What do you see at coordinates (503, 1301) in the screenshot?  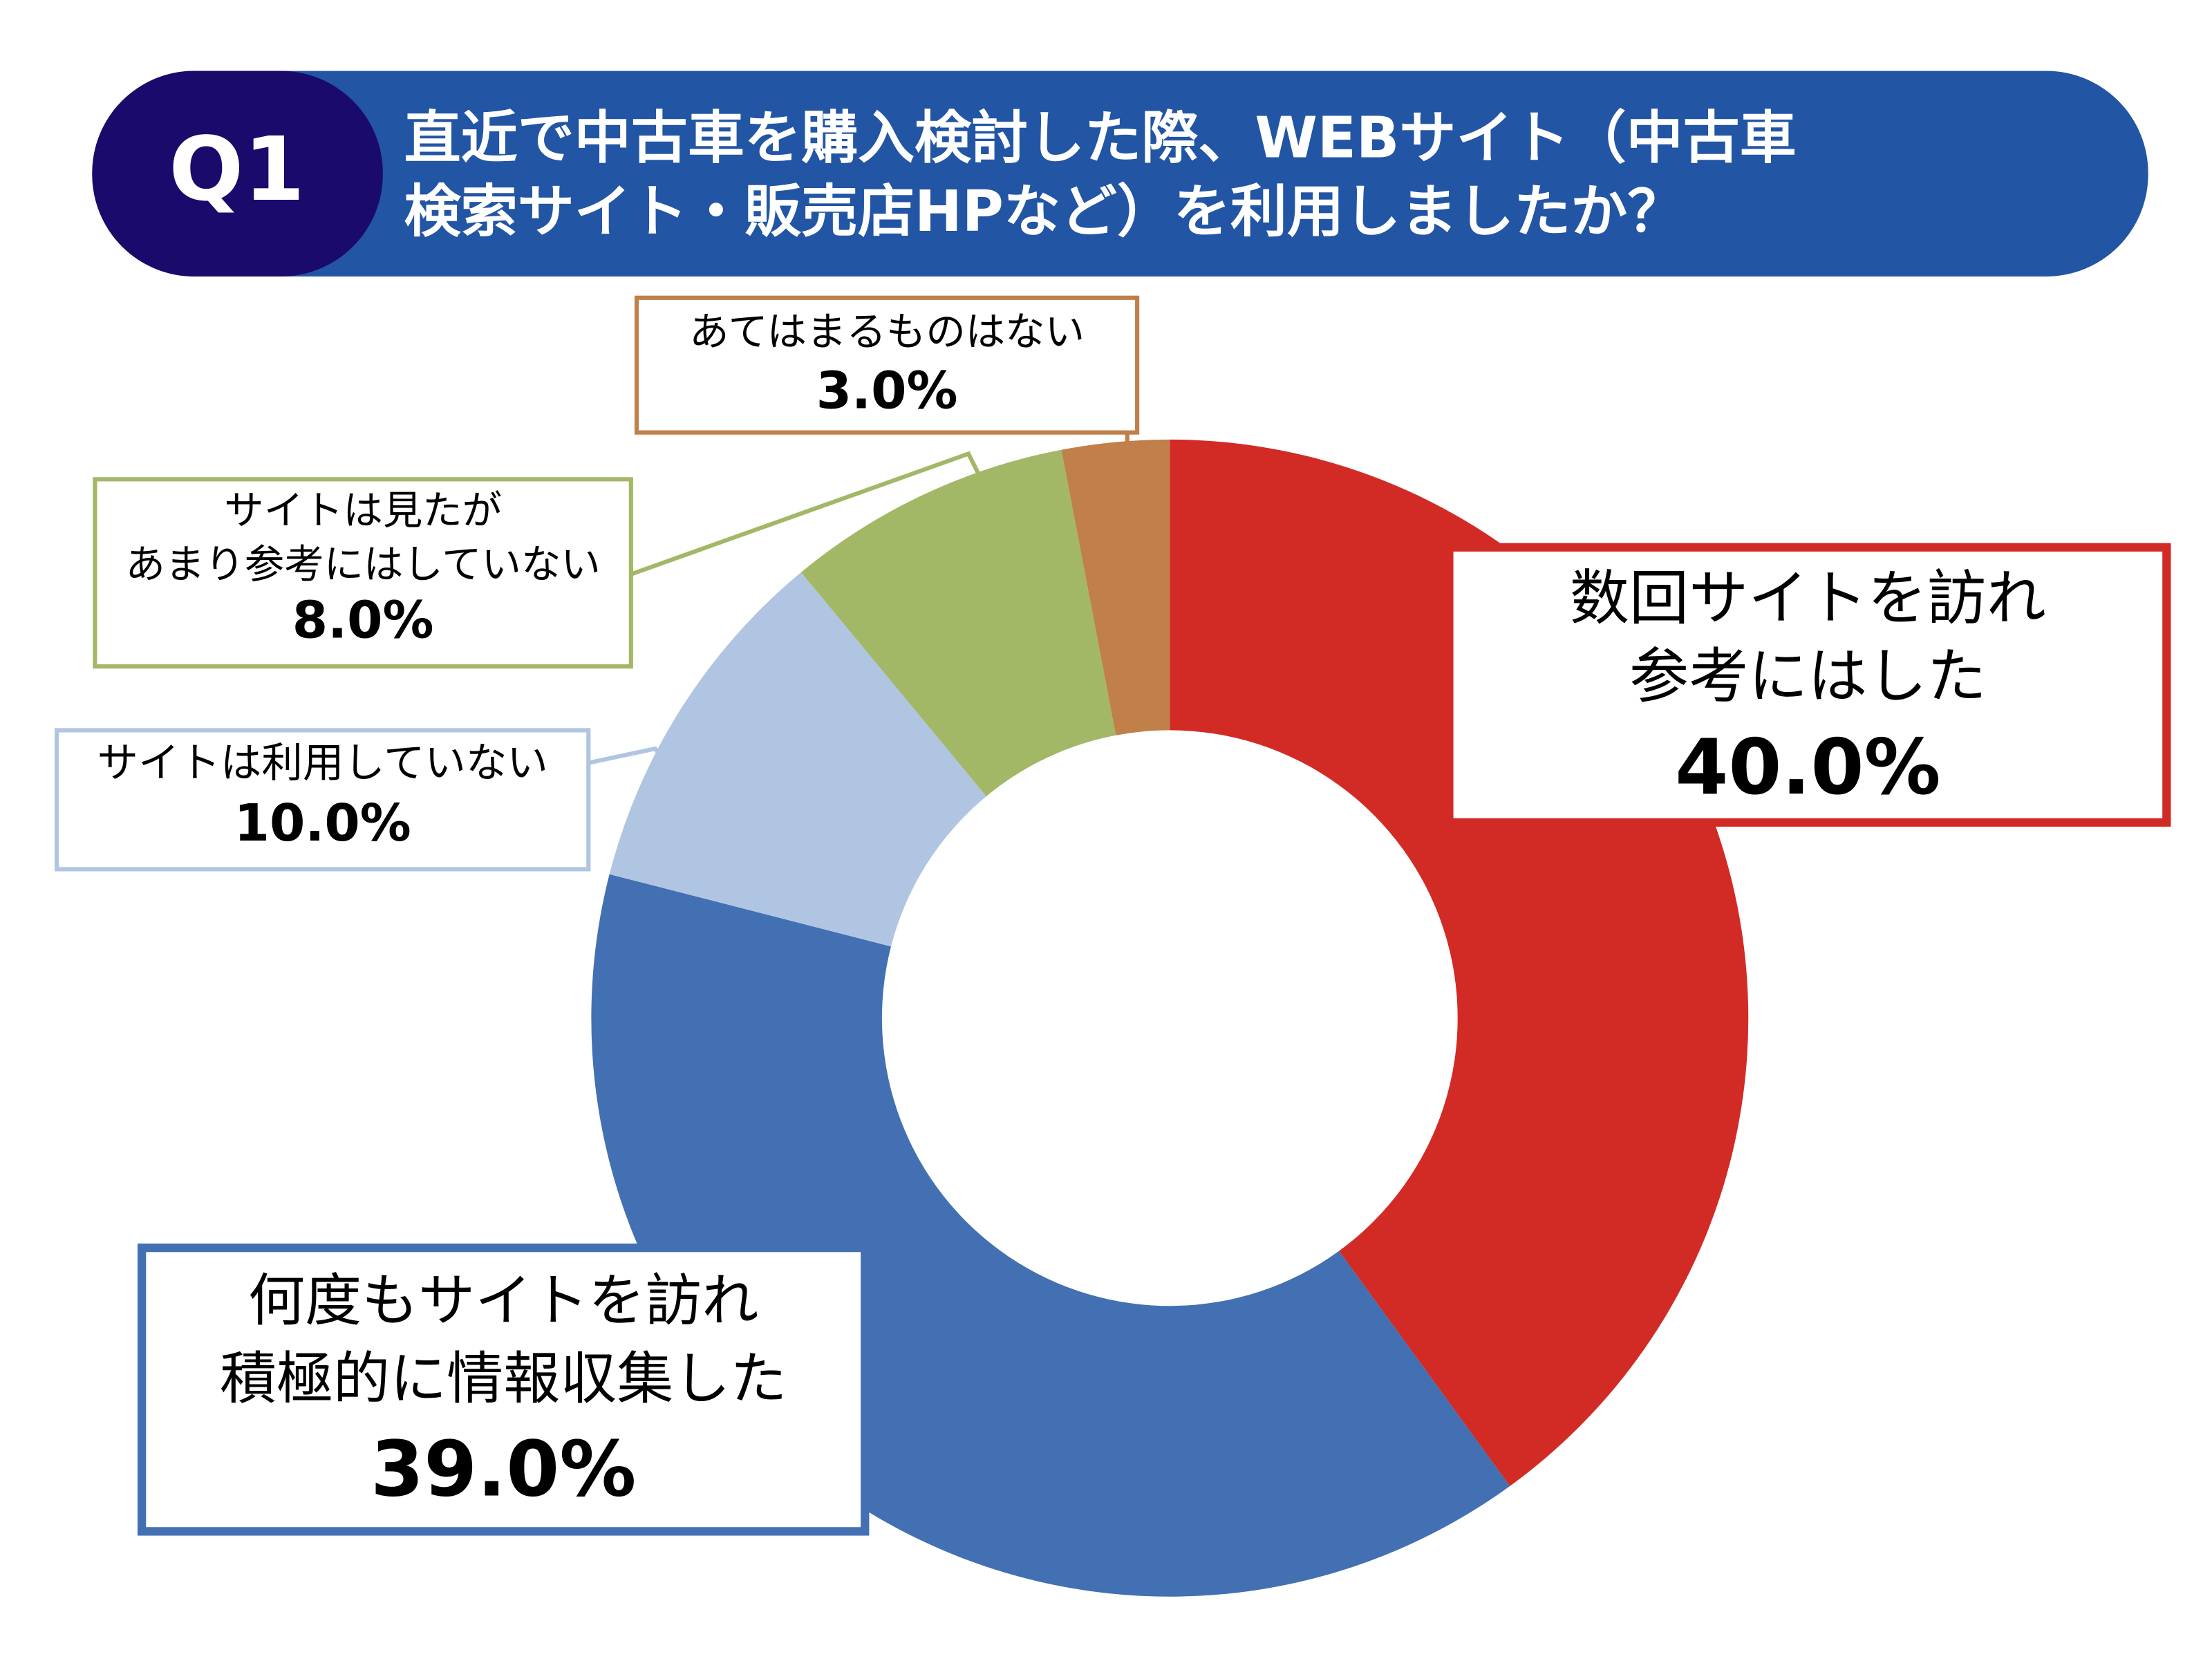 I see `category-label: 何度もサイトを訪れ` at bounding box center [503, 1301].